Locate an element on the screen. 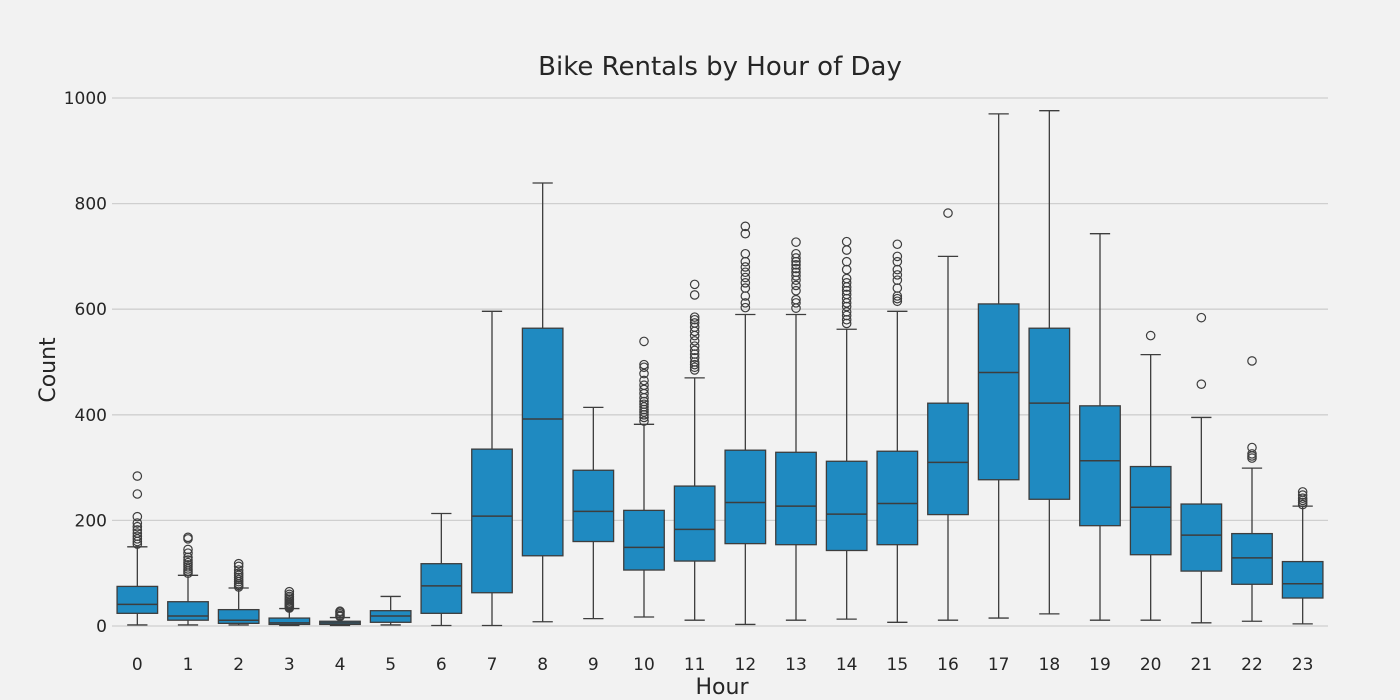 The height and width of the screenshot is (700, 1400). x-tick-label: 16 is located at coordinates (948, 665).